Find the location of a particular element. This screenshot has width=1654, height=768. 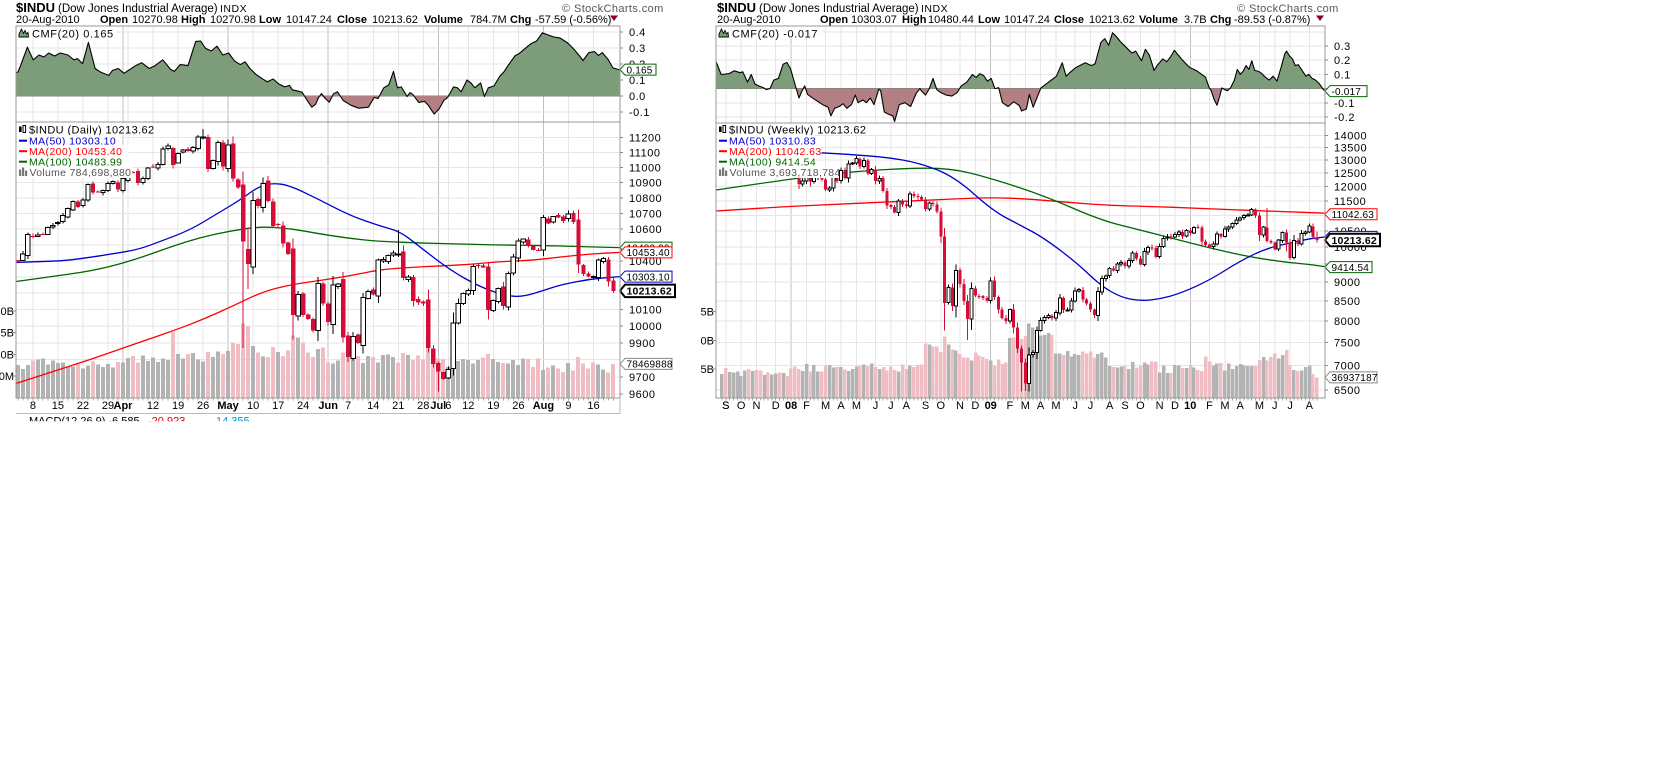

svg-text: 9700 is located at coordinates (642, 378).